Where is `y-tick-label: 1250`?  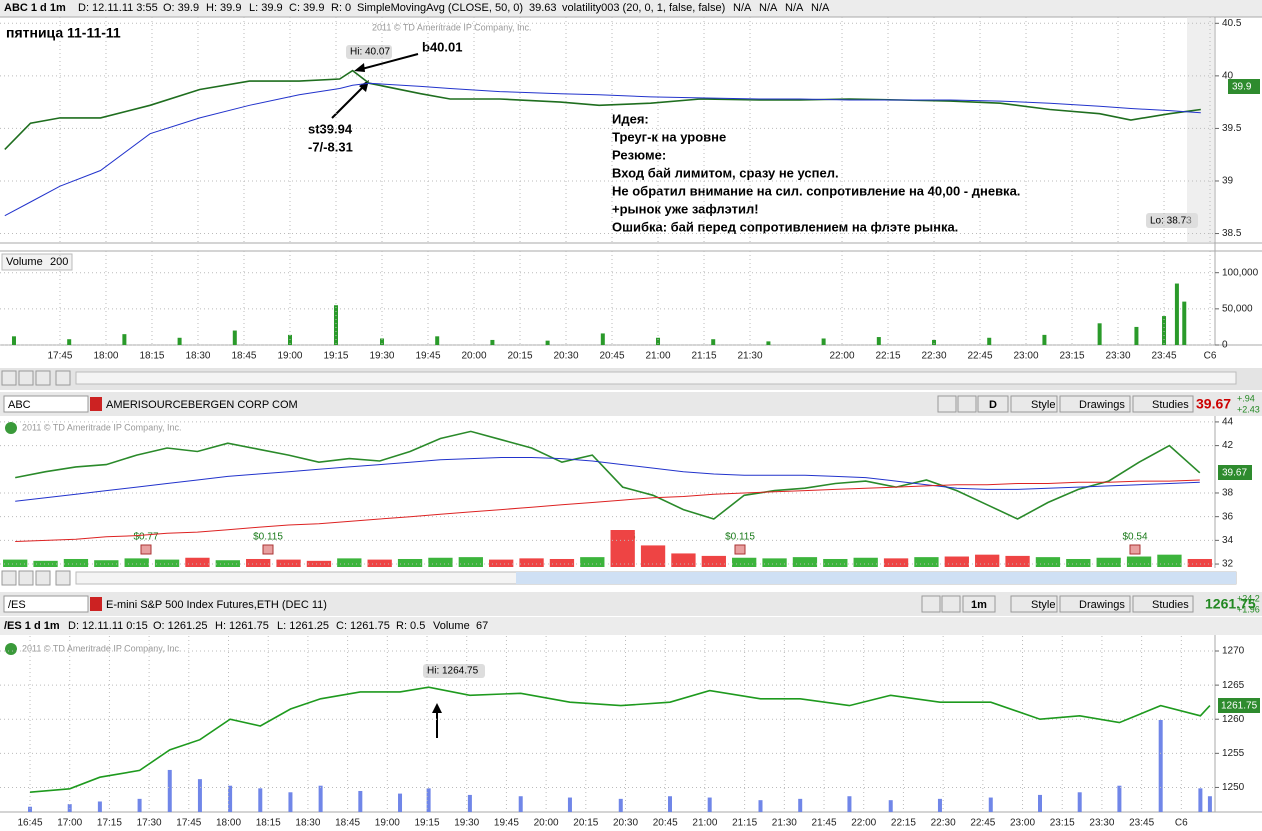 y-tick-label: 1250 is located at coordinates (1233, 787).